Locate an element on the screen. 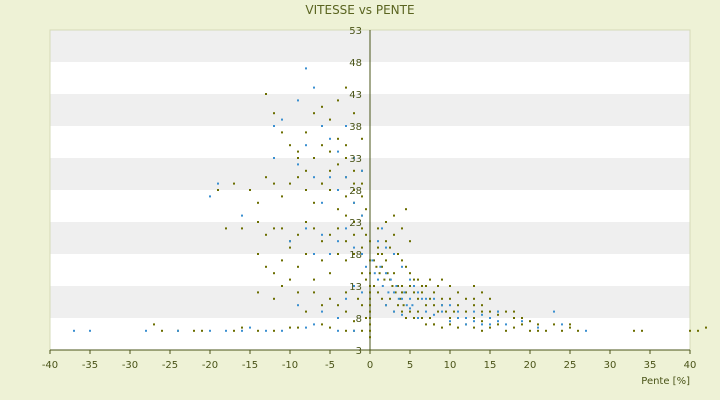 The image size is (720, 400). x-tick-label: 40 is located at coordinates (690, 365).